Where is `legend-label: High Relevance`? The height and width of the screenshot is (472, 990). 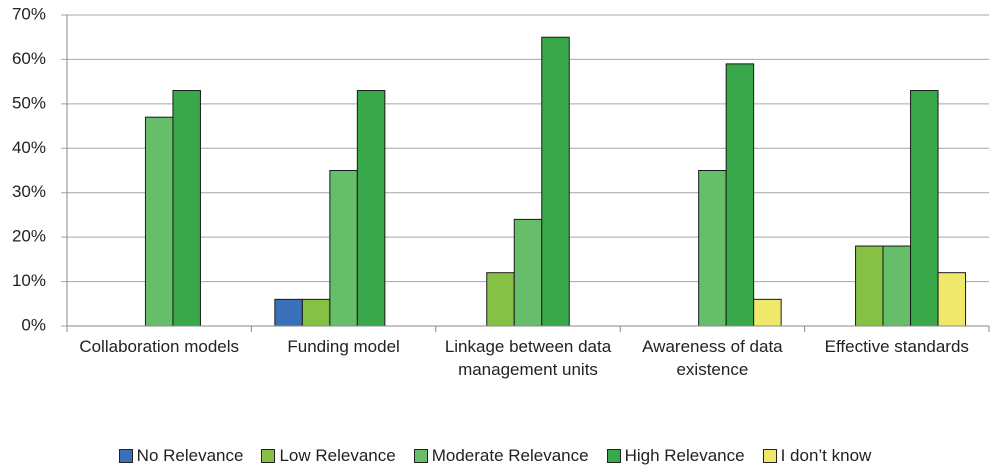
legend-label: High Relevance is located at coordinates (684, 455).